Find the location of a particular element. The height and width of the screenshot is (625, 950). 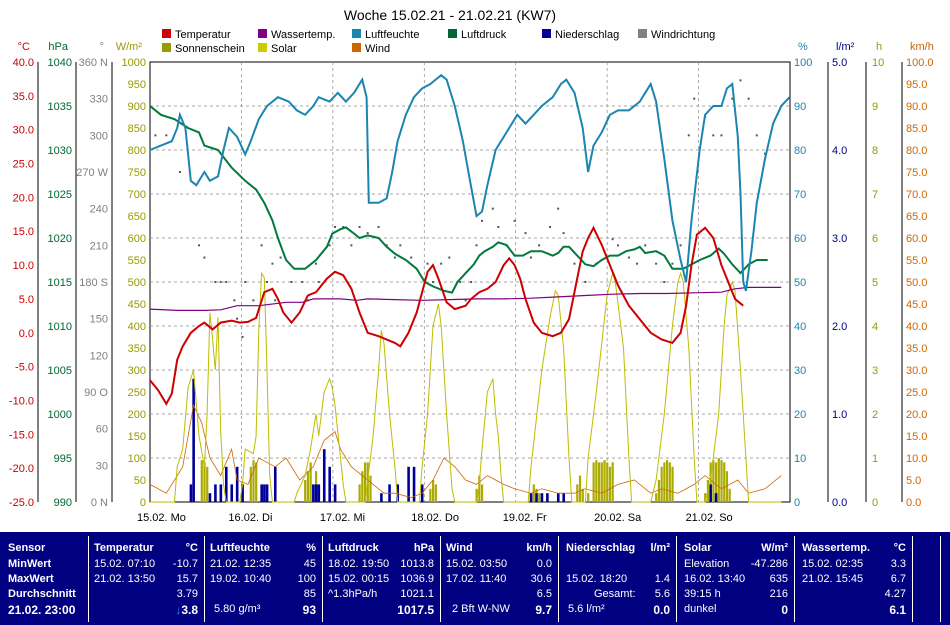

axis-tick-sun: 5 is located at coordinates (875, 283).